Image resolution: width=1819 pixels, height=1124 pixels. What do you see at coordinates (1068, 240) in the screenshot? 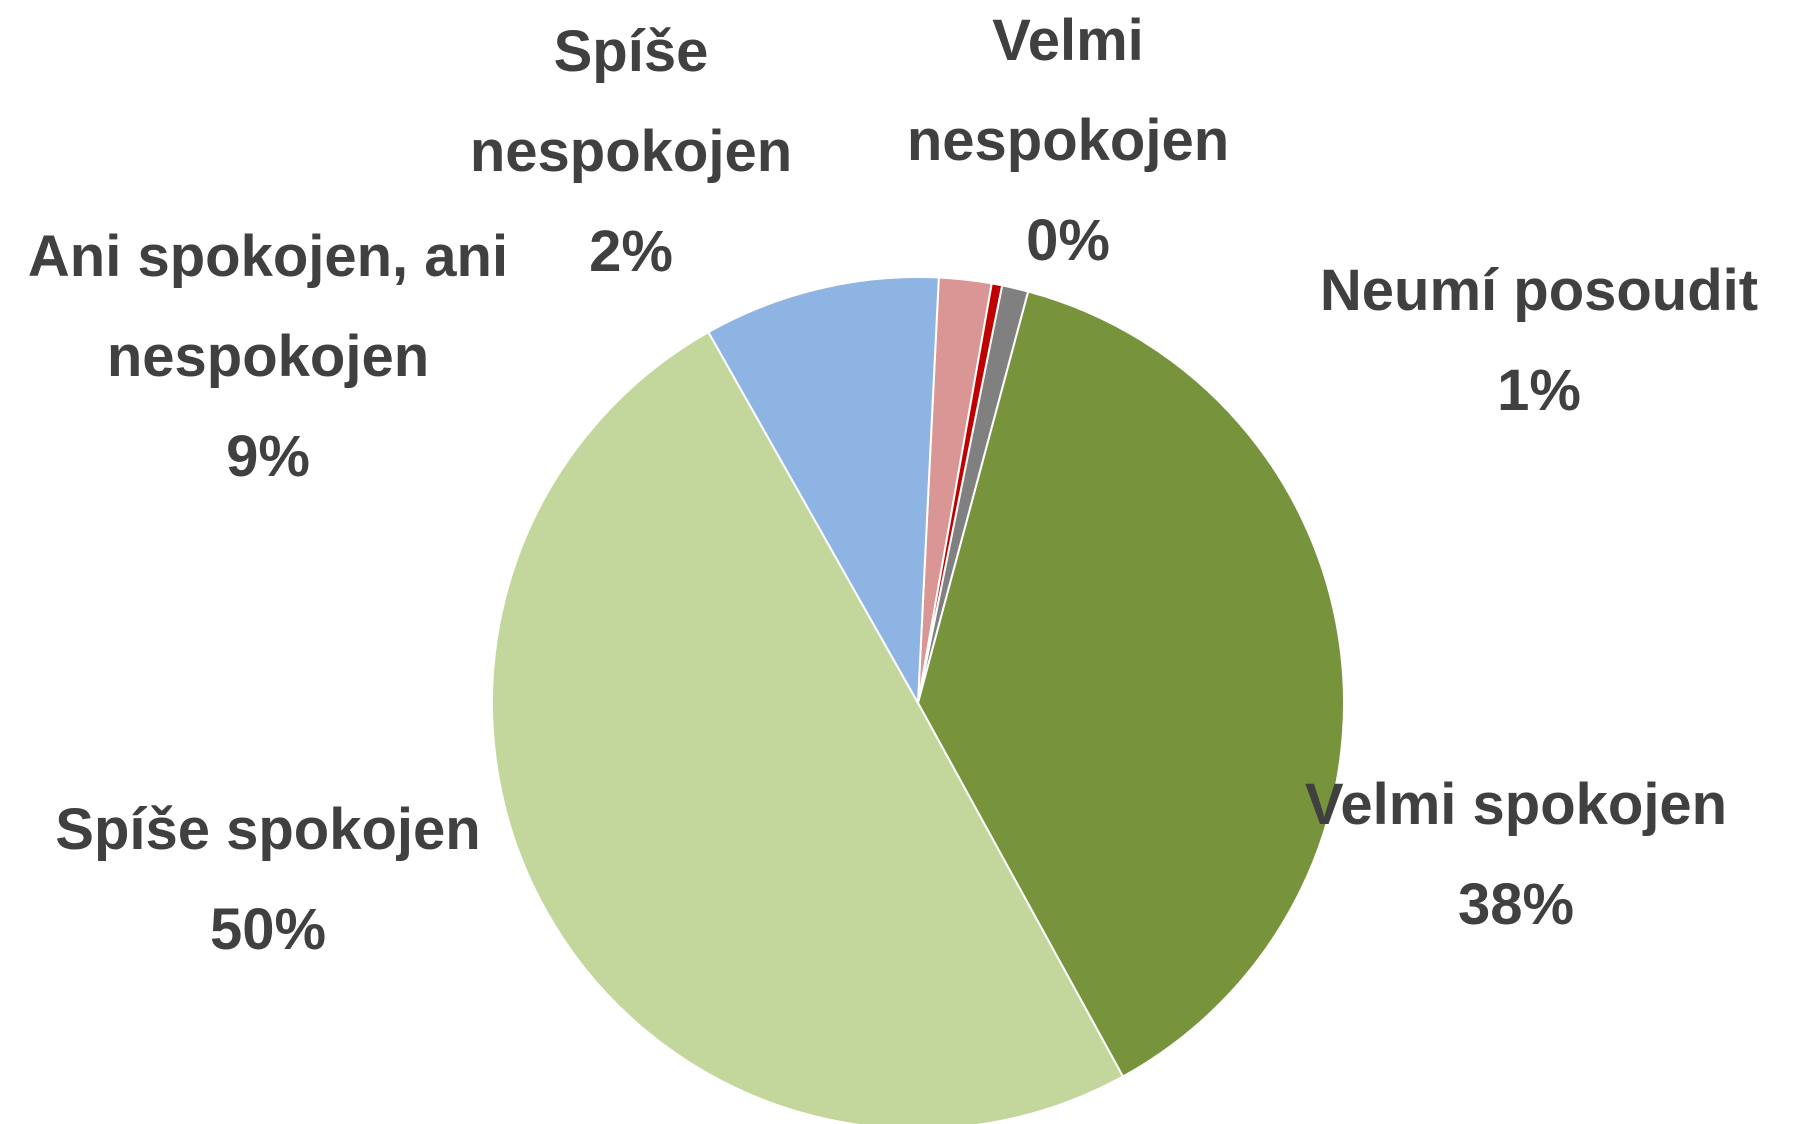
I see `value-label: 0%` at bounding box center [1068, 240].